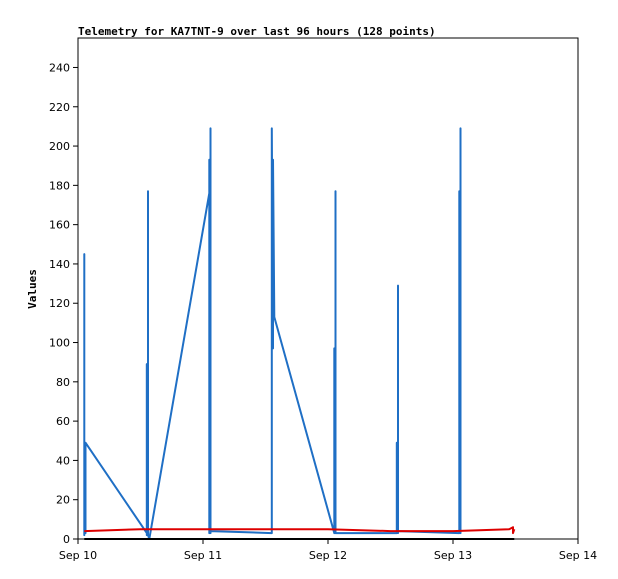 This screenshot has width=618, height=579. I want to click on y-tick-label: 220, so click(59, 107).